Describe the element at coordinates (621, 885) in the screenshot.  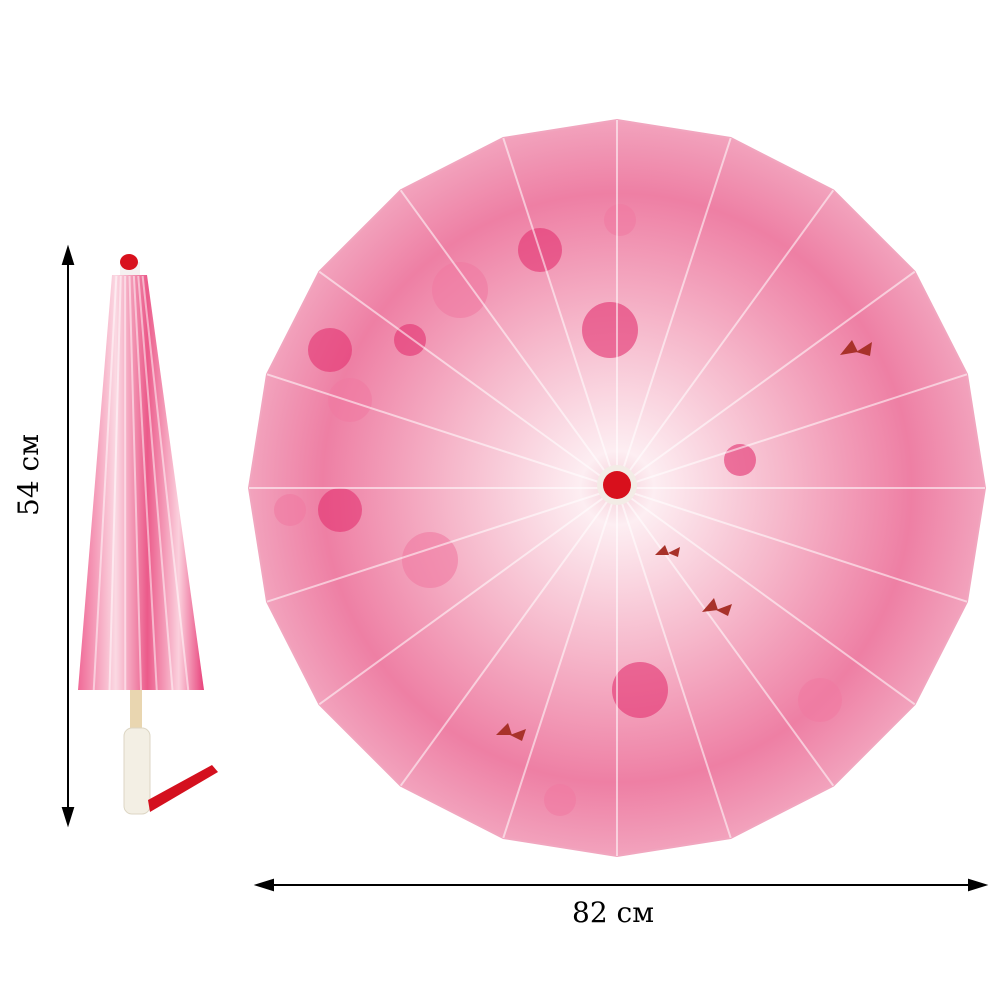
I see `width-dimension-arrow` at that location.